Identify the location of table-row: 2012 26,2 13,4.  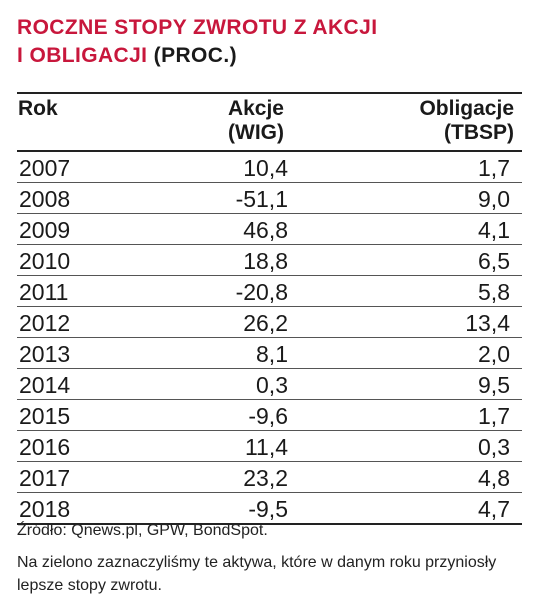
(269, 322).